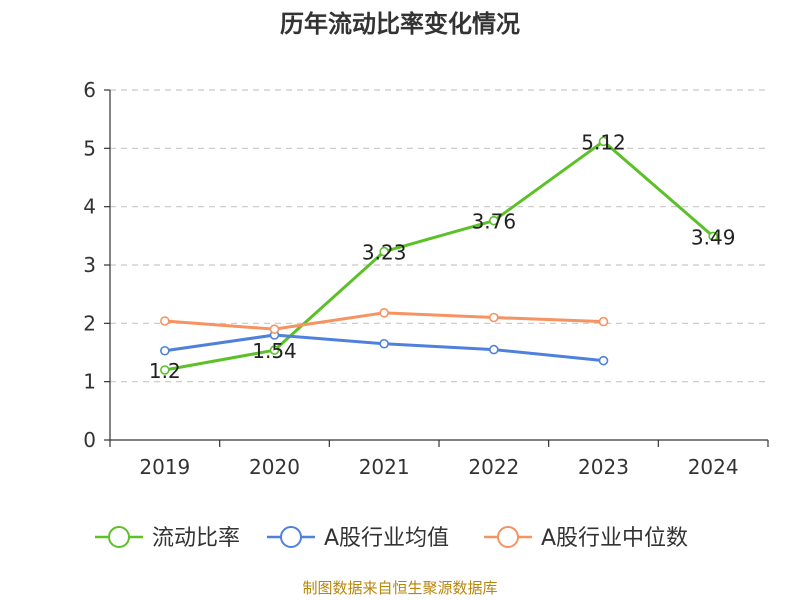 This screenshot has height=600, width=800. I want to click on data-label: 1.54, so click(274, 351).